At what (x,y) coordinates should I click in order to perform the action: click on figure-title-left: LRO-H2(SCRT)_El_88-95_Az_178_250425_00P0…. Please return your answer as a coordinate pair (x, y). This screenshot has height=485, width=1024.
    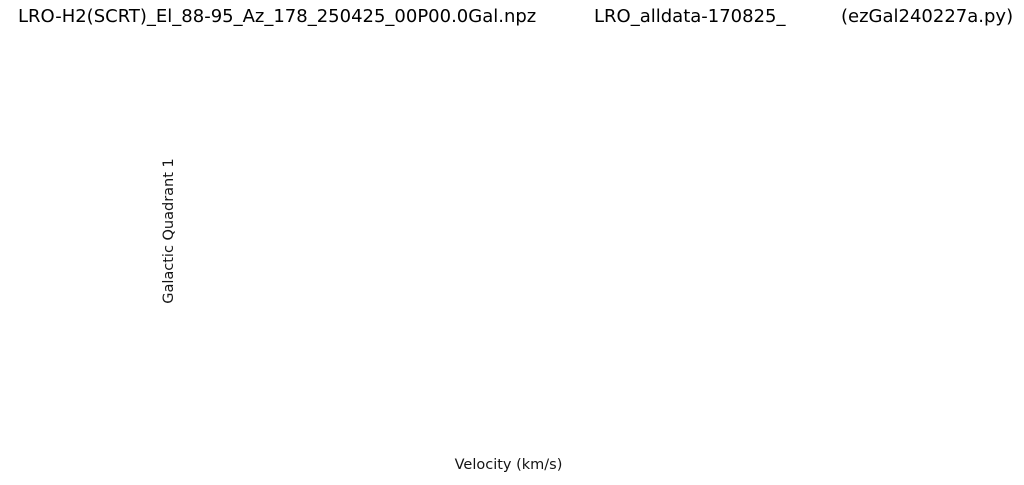
    Looking at the image, I should click on (277, 16).